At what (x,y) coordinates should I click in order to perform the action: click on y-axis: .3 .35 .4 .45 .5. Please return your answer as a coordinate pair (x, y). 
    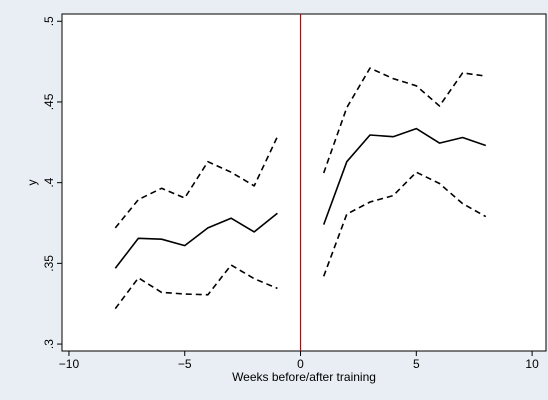
    Looking at the image, I should click on (52, 182).